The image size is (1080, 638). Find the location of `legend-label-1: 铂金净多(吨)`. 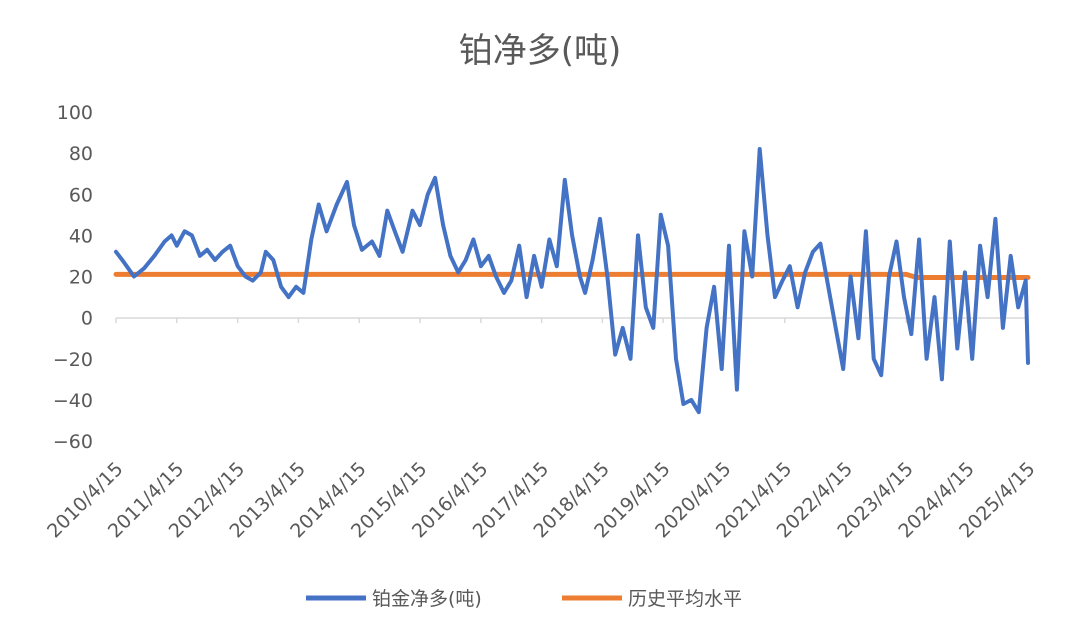

legend-label-1: 铂金净多(吨) is located at coordinates (427, 599).